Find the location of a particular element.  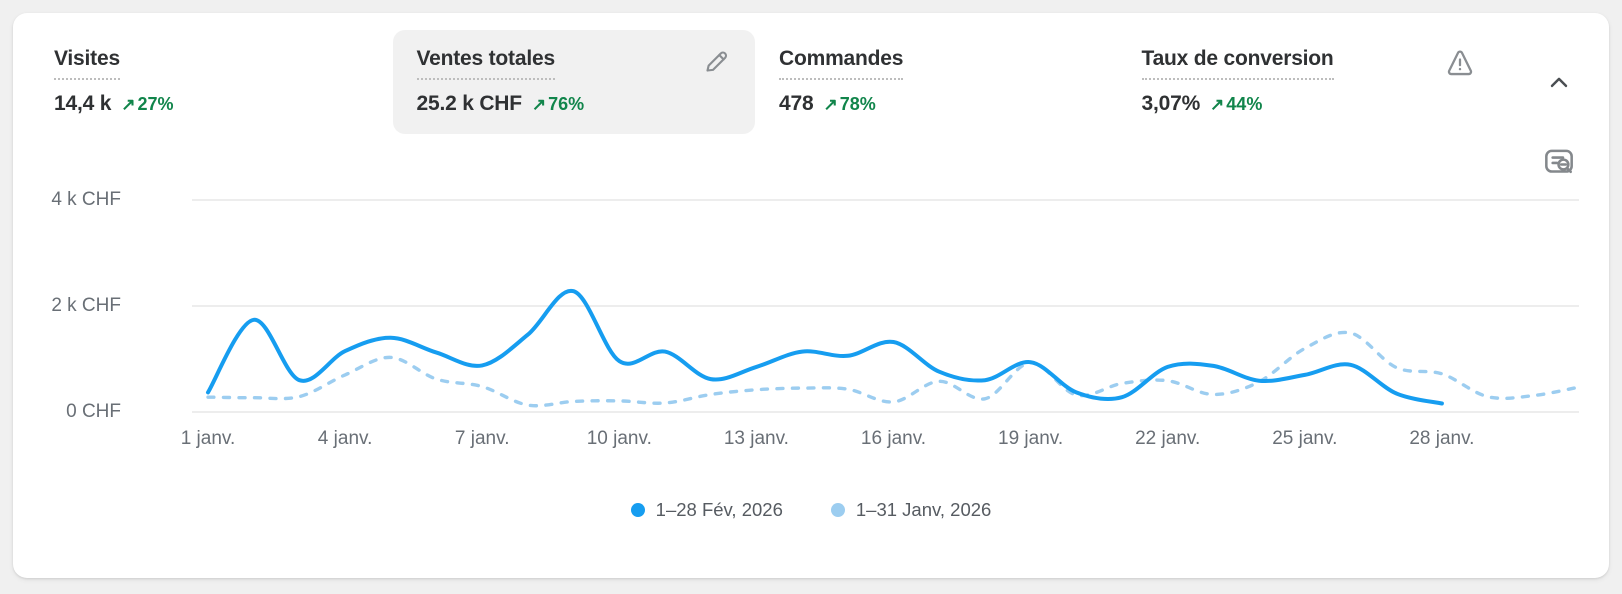

legend-item: 1–31 Janv, 2026 is located at coordinates (911, 510).